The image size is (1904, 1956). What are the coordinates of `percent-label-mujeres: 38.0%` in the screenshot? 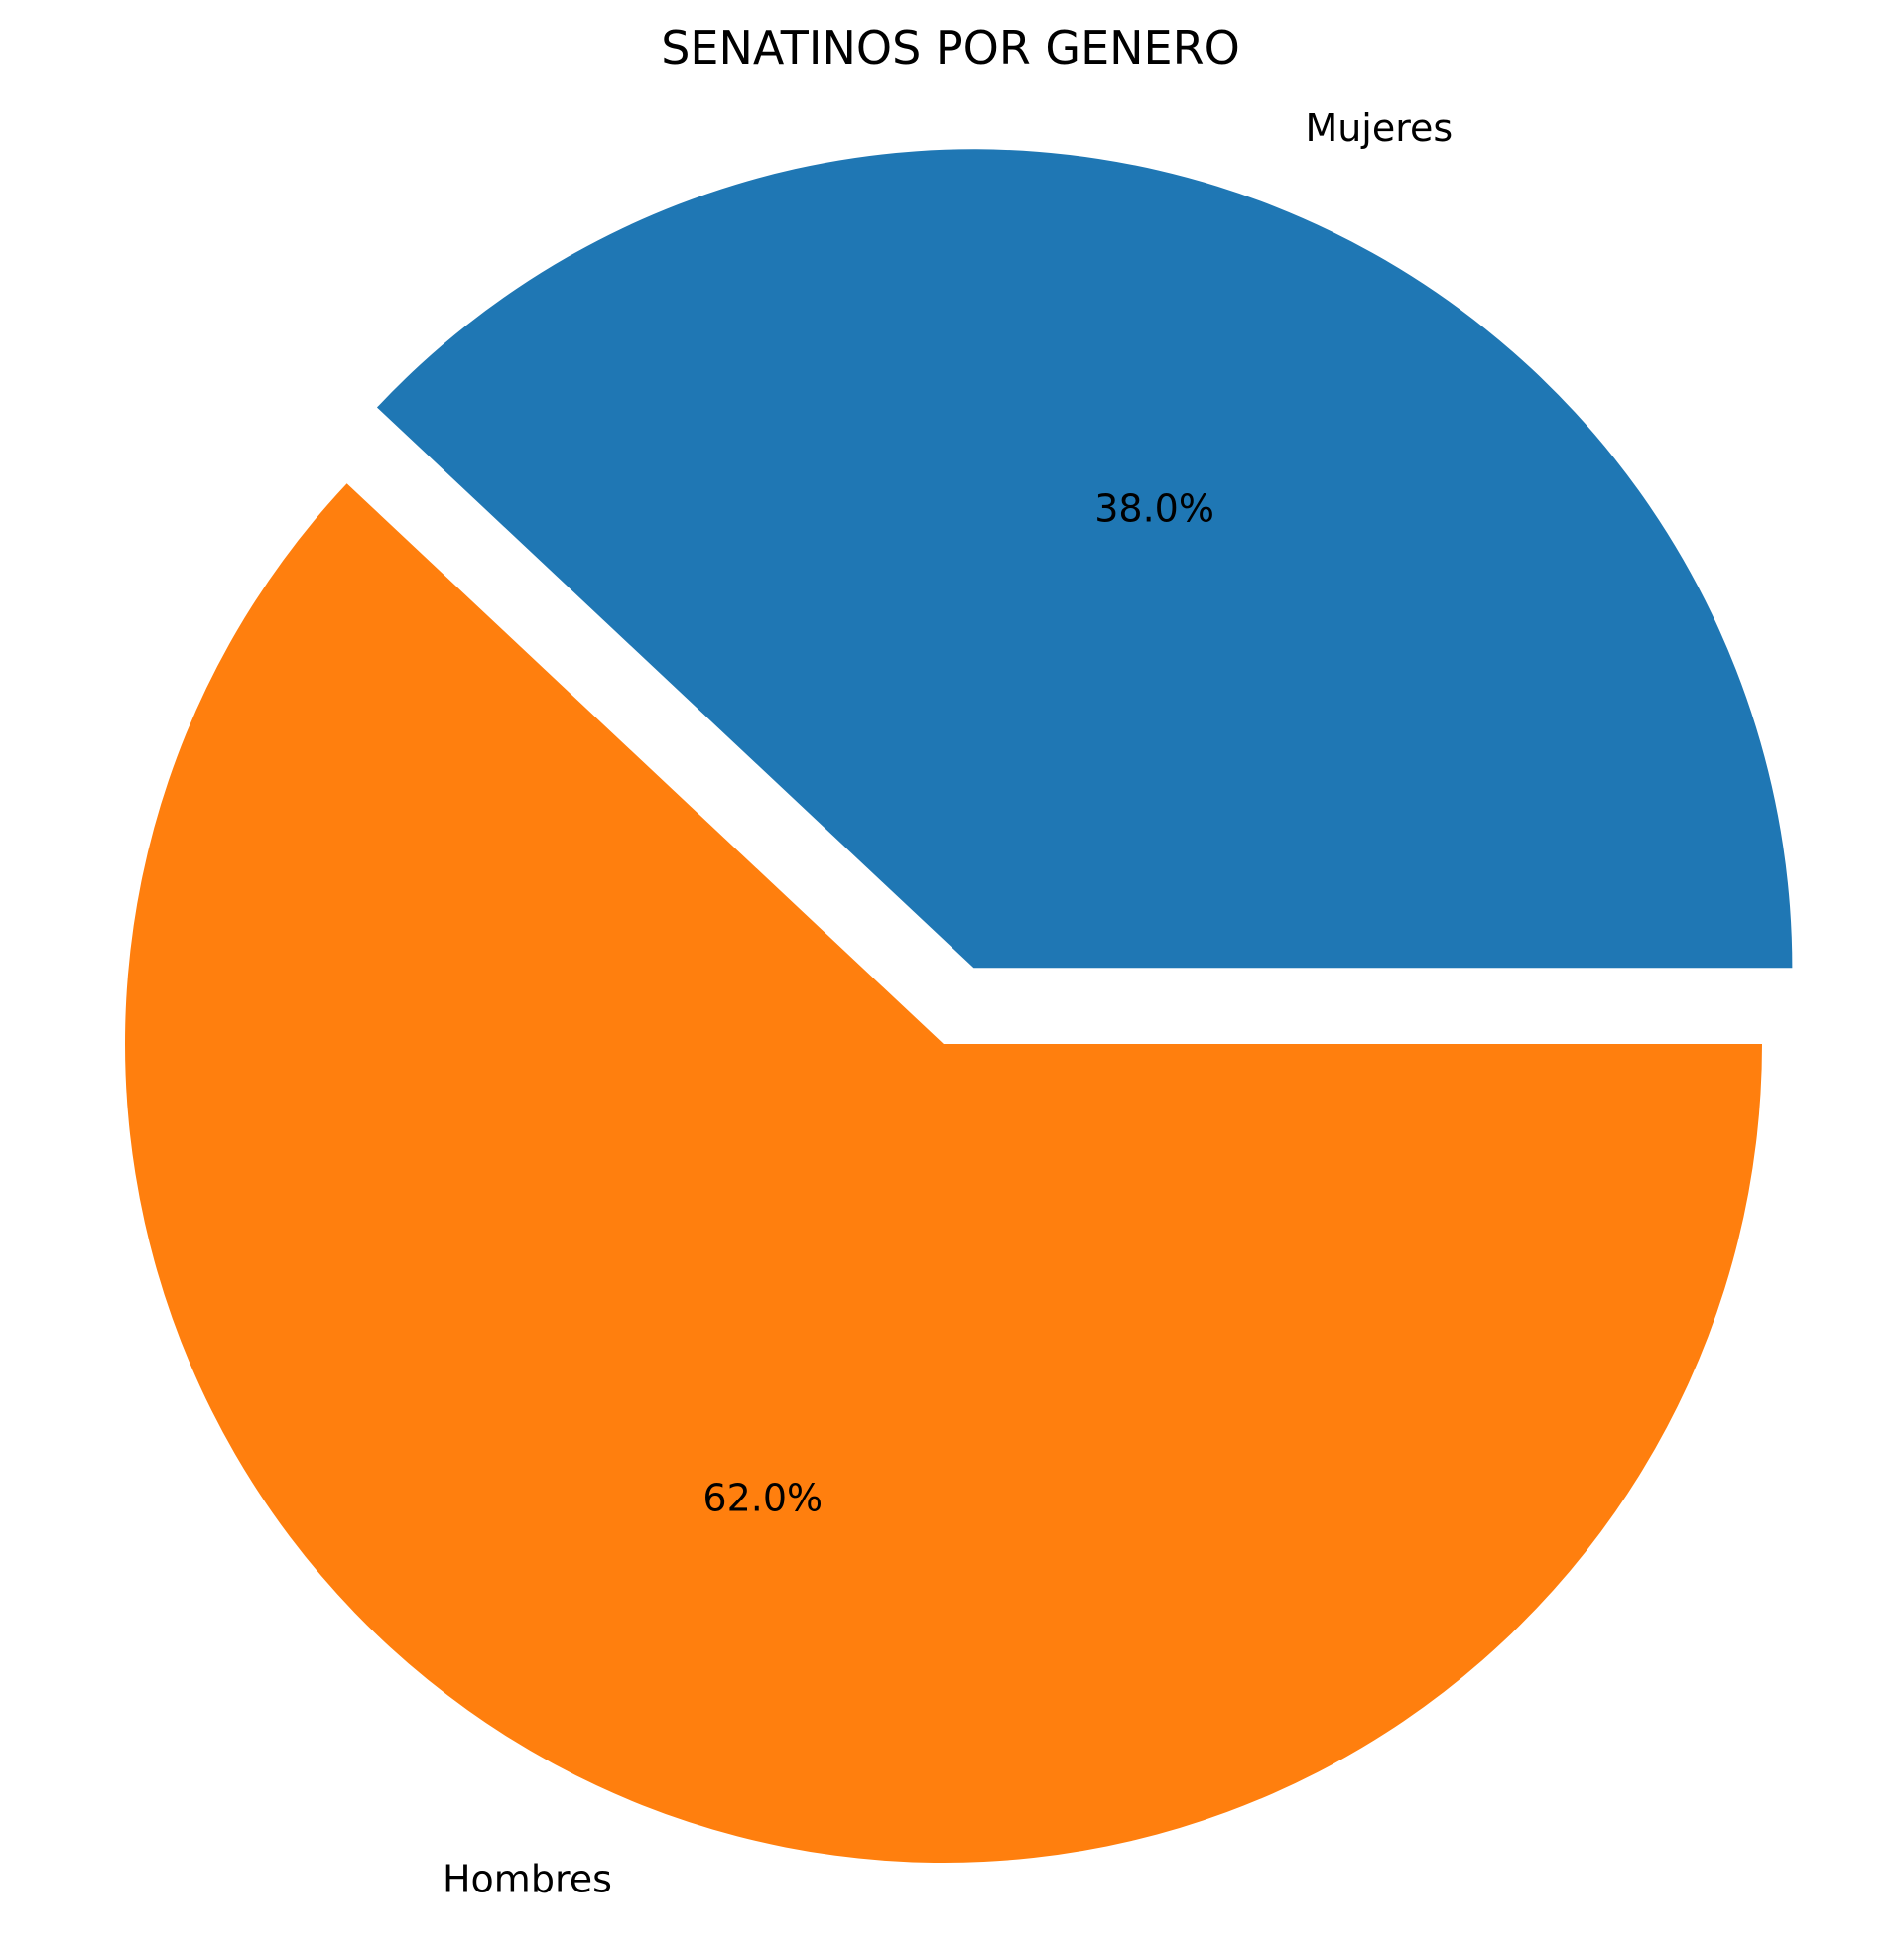 It's located at (1154, 509).